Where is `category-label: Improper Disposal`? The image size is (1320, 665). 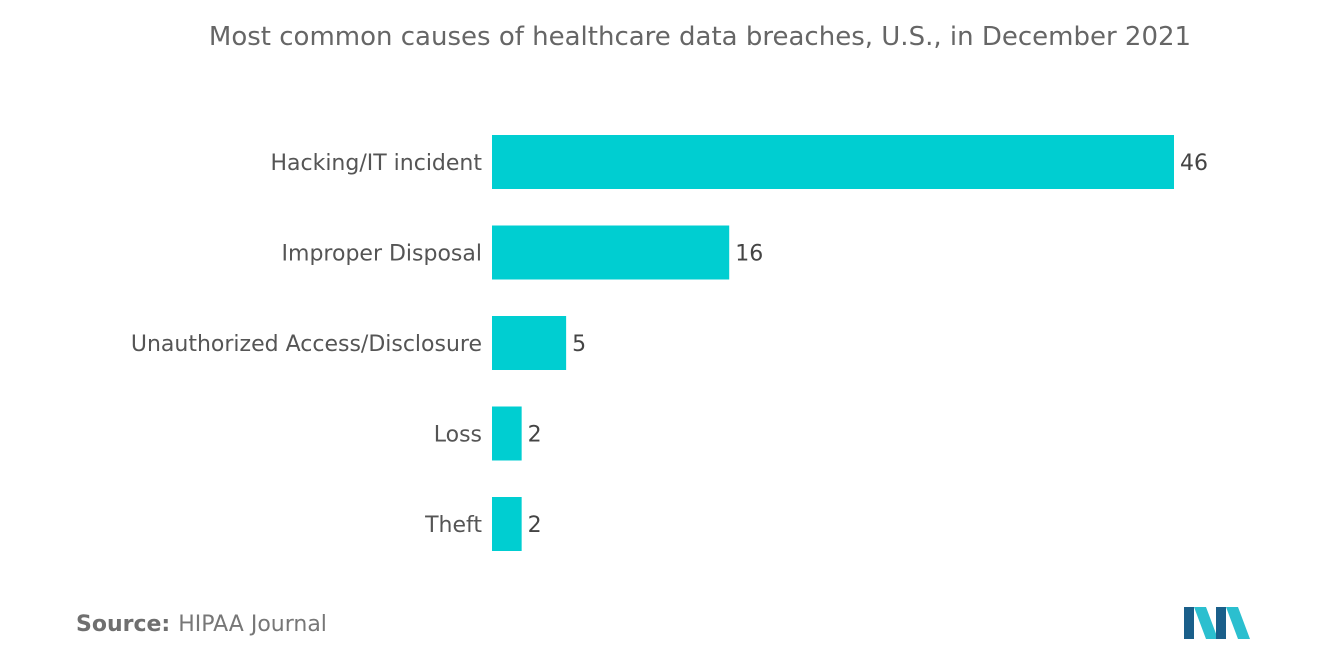
category-label: Improper Disposal is located at coordinates (382, 254).